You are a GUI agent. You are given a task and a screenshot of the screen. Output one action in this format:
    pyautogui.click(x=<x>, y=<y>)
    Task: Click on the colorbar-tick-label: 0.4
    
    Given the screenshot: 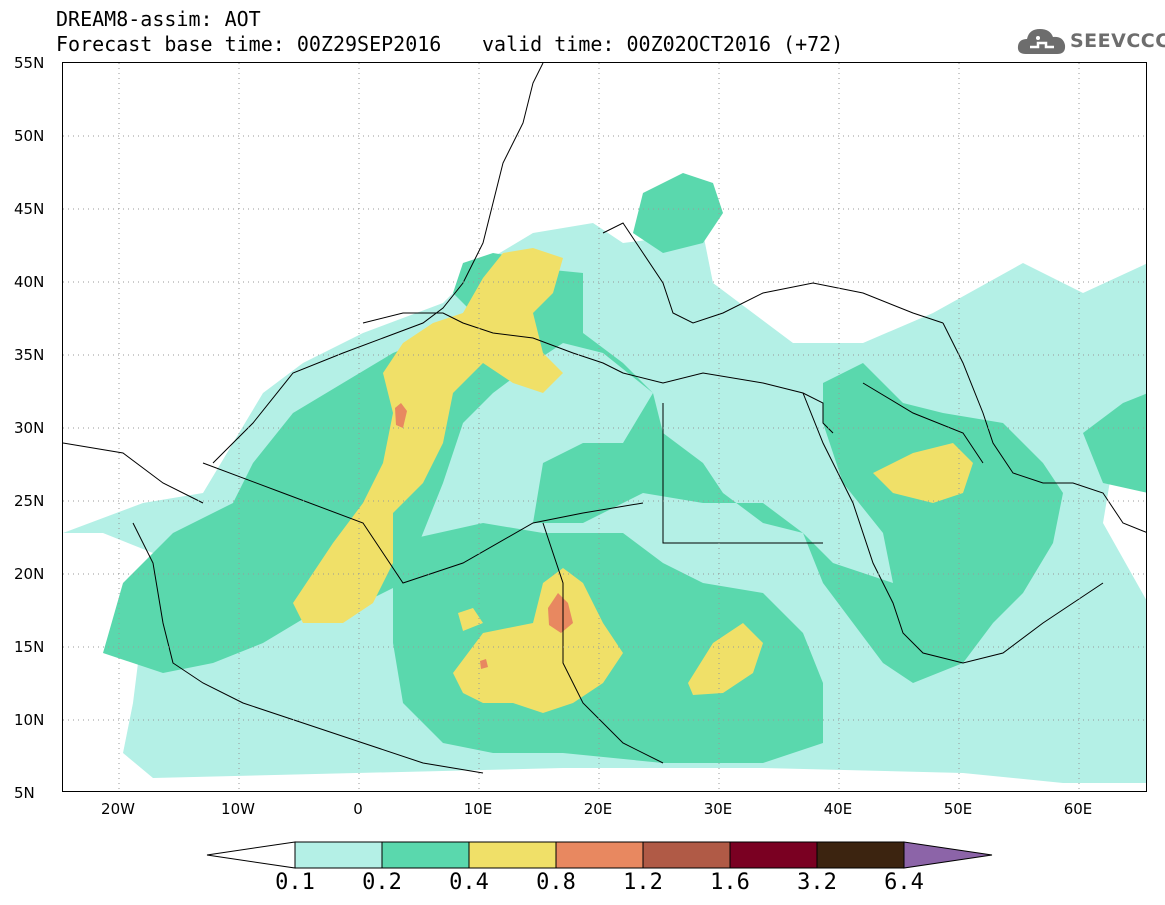 What is the action you would take?
    pyautogui.click(x=469, y=882)
    